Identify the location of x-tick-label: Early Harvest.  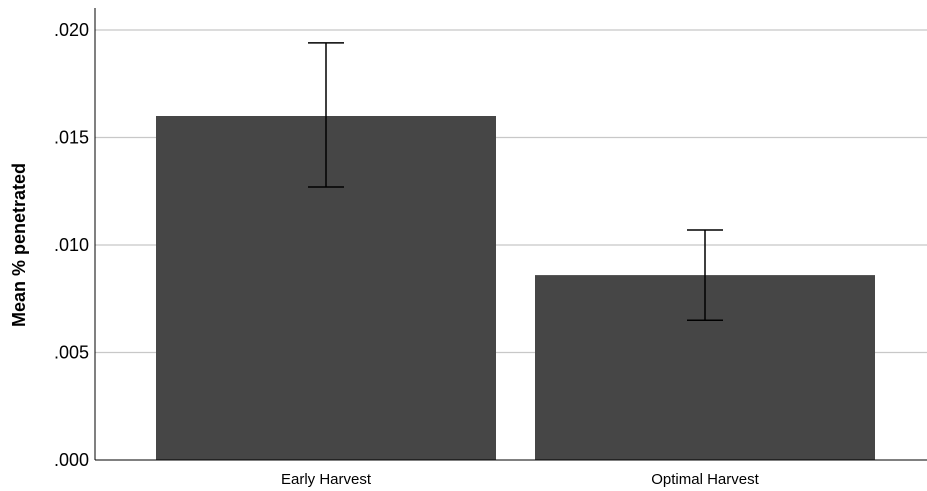
(326, 479).